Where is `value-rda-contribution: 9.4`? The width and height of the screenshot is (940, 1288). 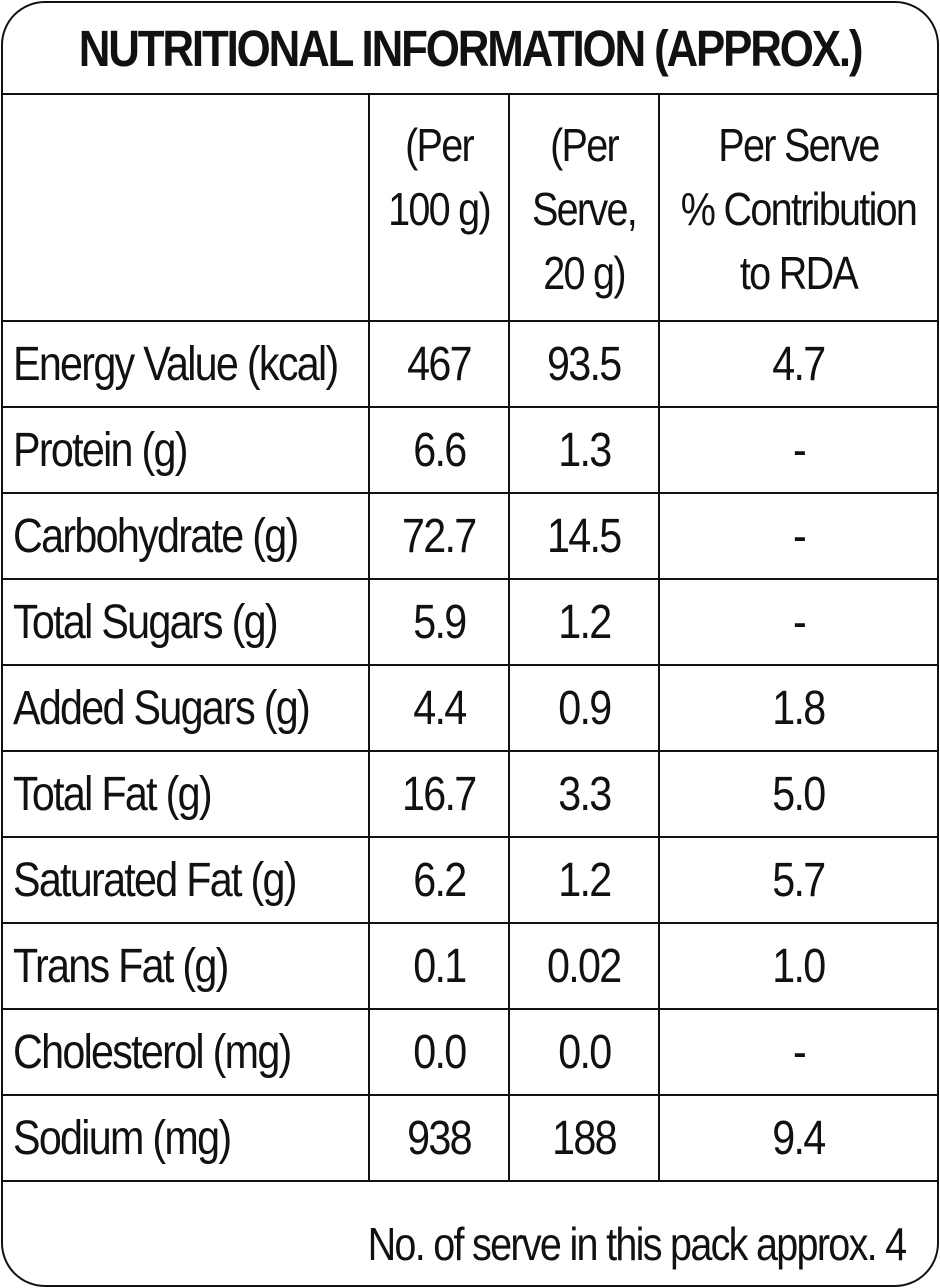
value-rda-contribution: 9.4 is located at coordinates (799, 1138).